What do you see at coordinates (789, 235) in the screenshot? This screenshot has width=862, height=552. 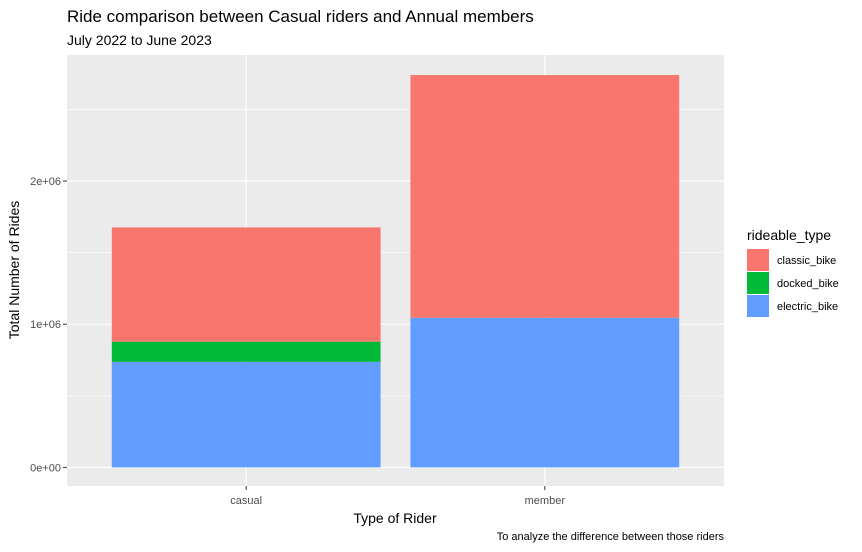 I see `legend-title: rideable_type` at bounding box center [789, 235].